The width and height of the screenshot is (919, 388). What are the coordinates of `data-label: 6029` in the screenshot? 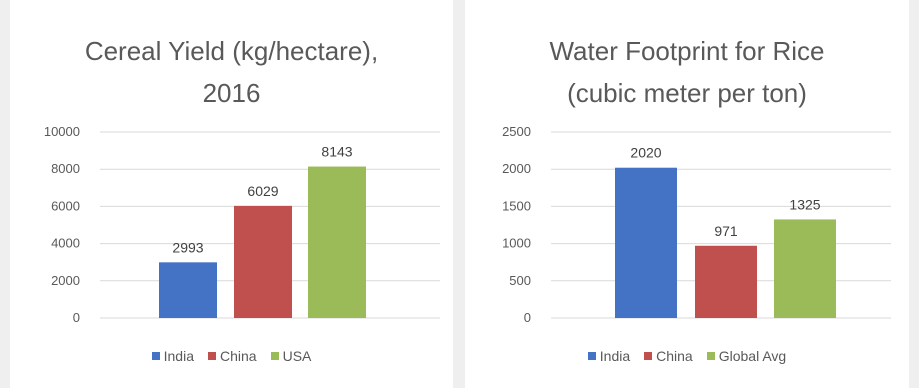 It's located at (262, 191).